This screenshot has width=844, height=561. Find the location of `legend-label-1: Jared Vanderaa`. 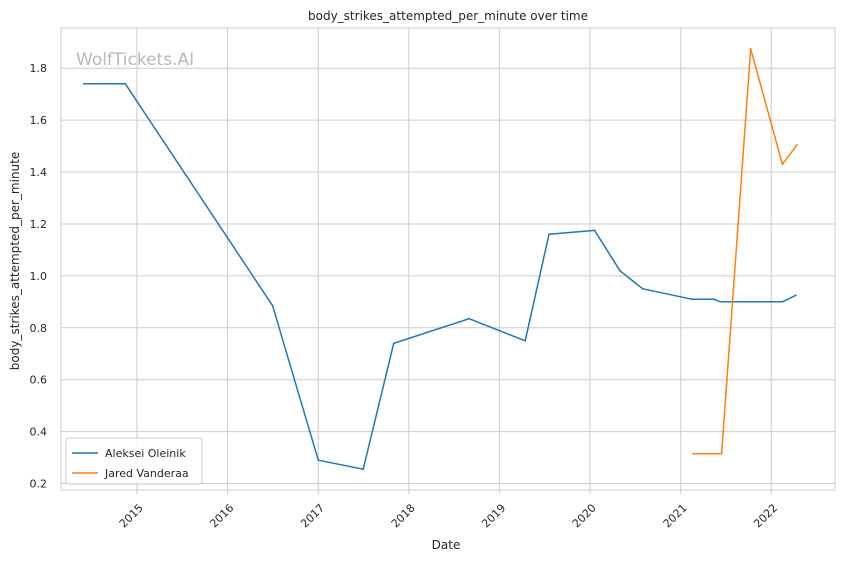

legend-label-1: Jared Vanderaa is located at coordinates (146, 473).